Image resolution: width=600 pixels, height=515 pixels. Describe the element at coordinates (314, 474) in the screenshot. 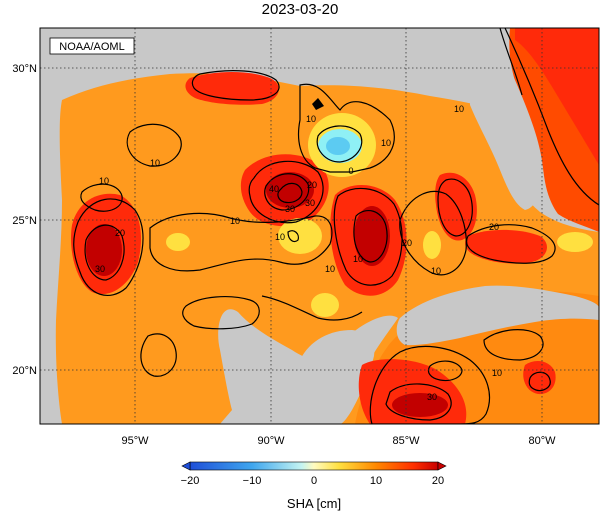

I see `colorbar: −20 −10 0 10 20` at that location.